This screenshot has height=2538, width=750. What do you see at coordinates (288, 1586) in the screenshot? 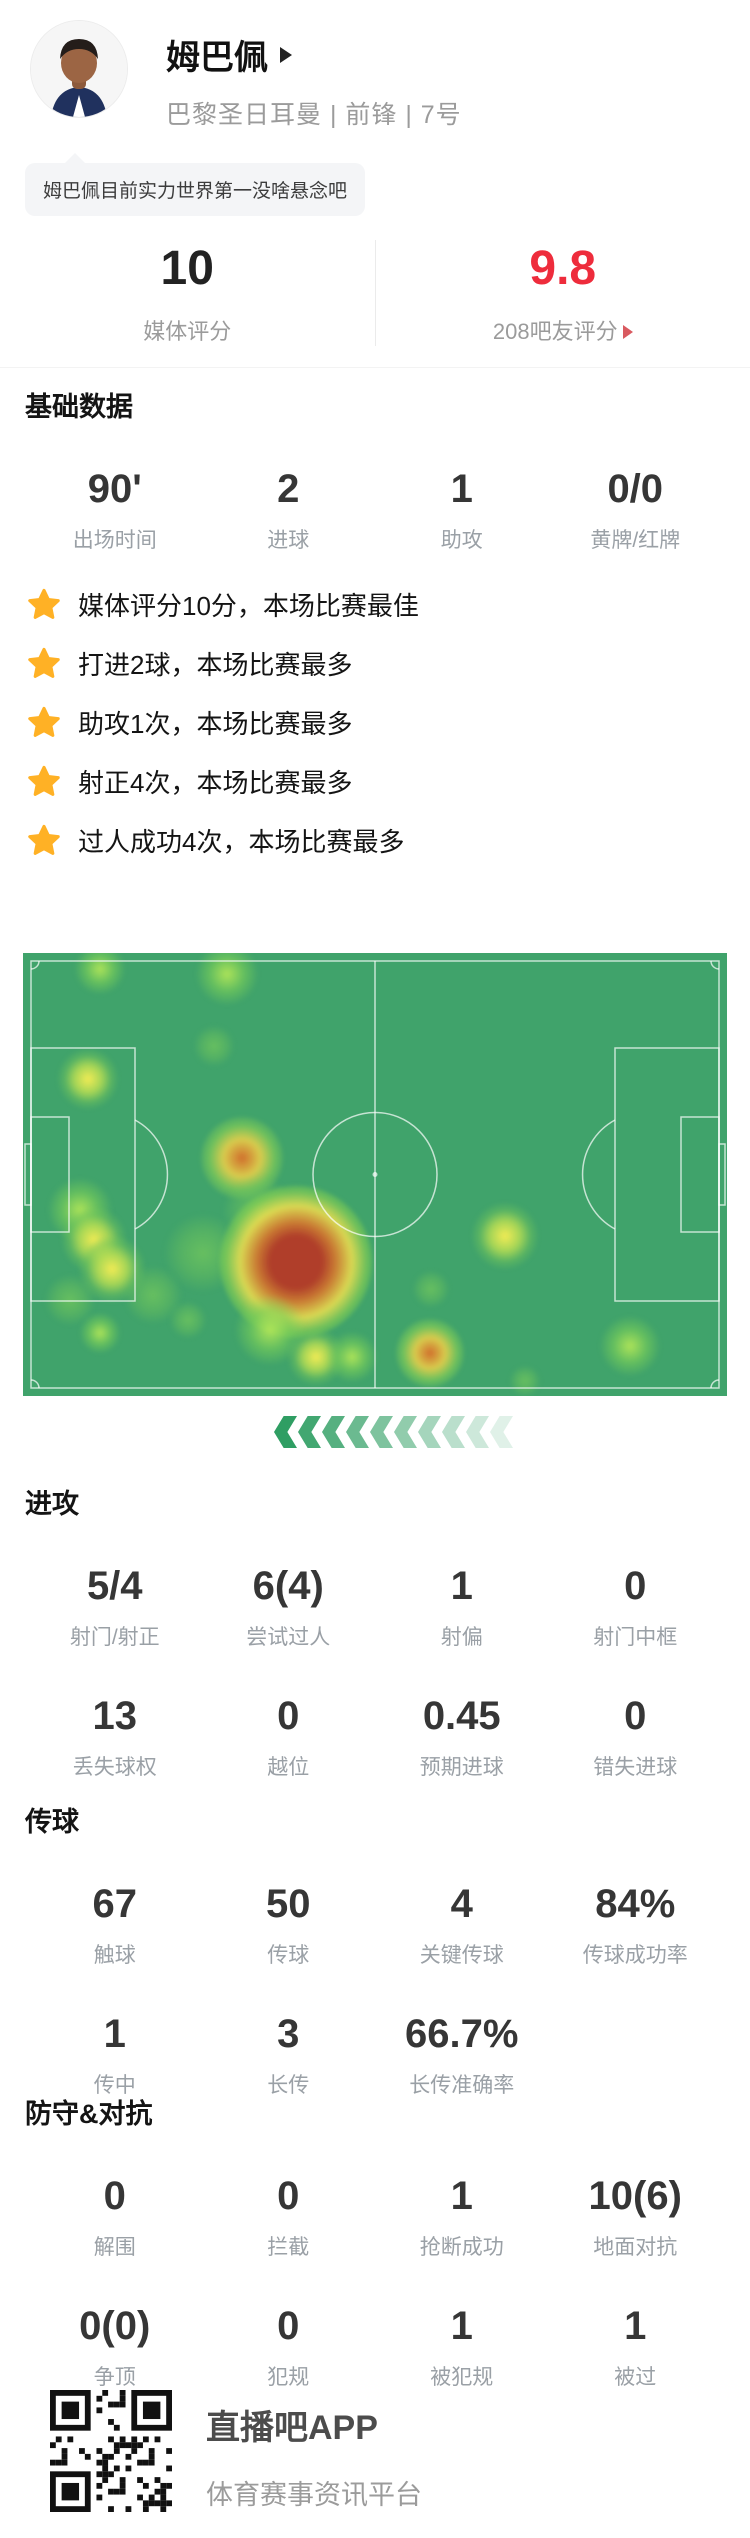
I see `stat-value: 6(4)` at bounding box center [288, 1586].